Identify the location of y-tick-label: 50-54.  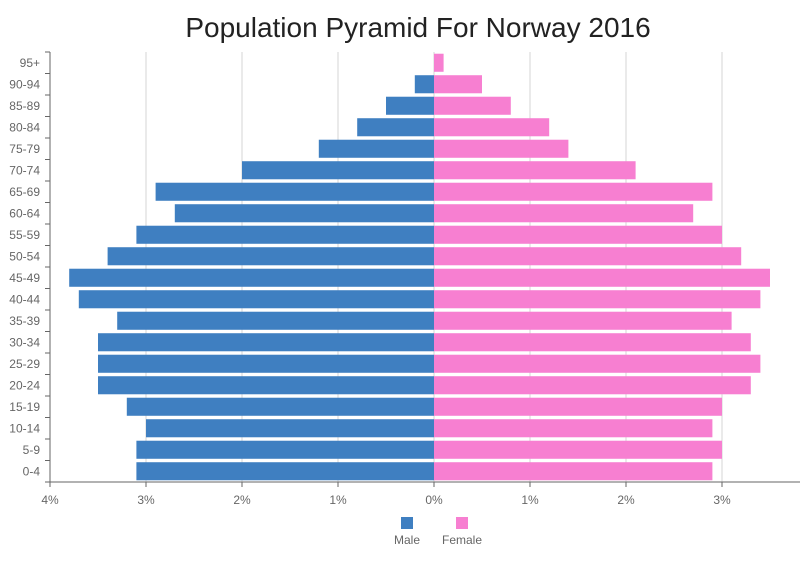
(24, 256).